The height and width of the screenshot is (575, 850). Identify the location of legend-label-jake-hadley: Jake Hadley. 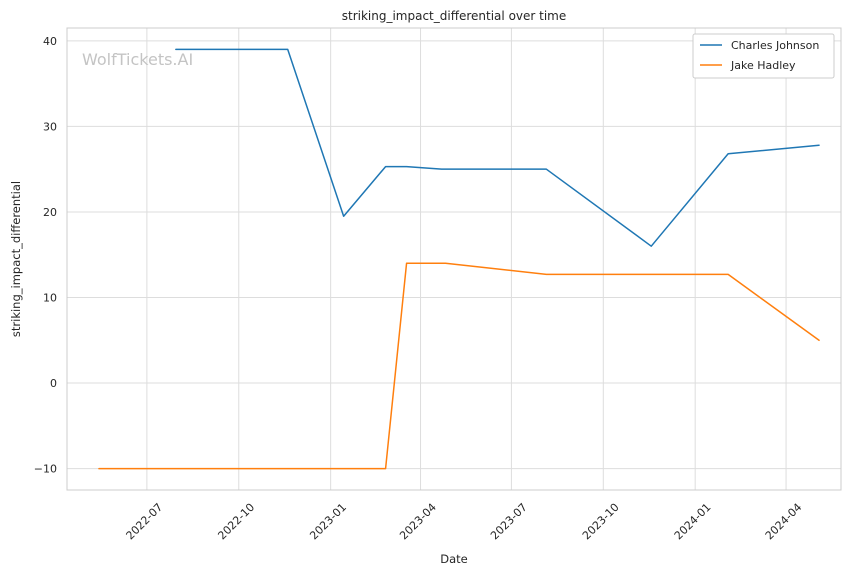
(763, 65).